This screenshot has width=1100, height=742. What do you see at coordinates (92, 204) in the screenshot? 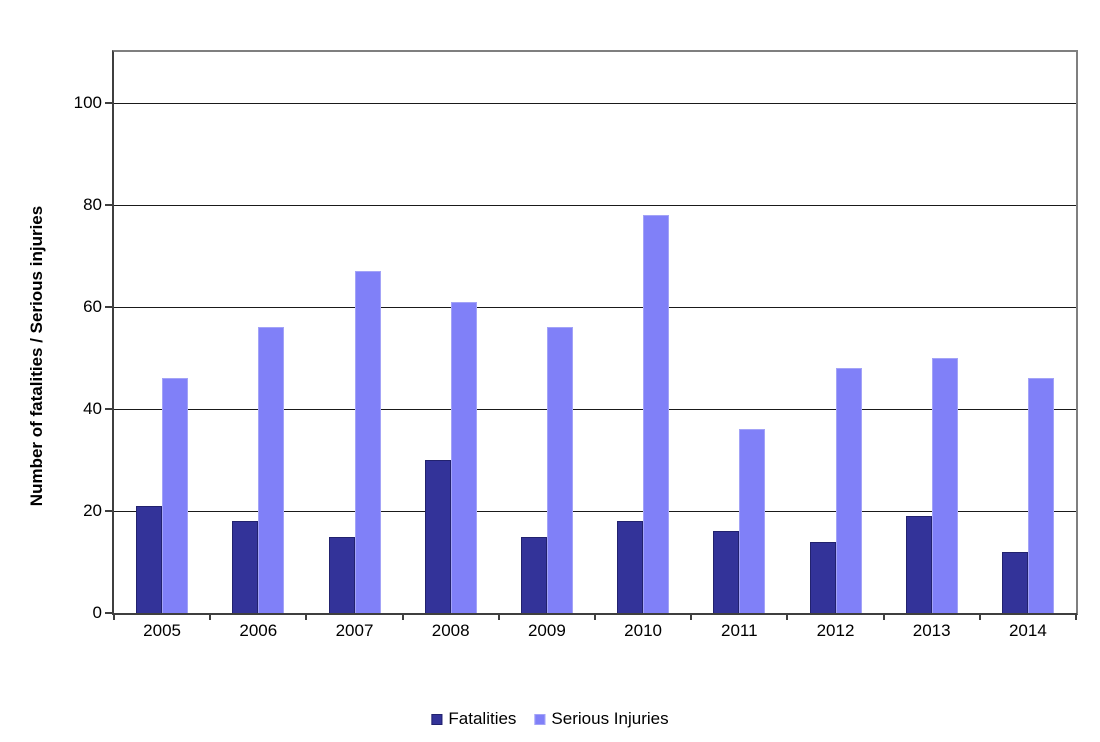
I see `y-tick-label-80: 80` at bounding box center [92, 204].